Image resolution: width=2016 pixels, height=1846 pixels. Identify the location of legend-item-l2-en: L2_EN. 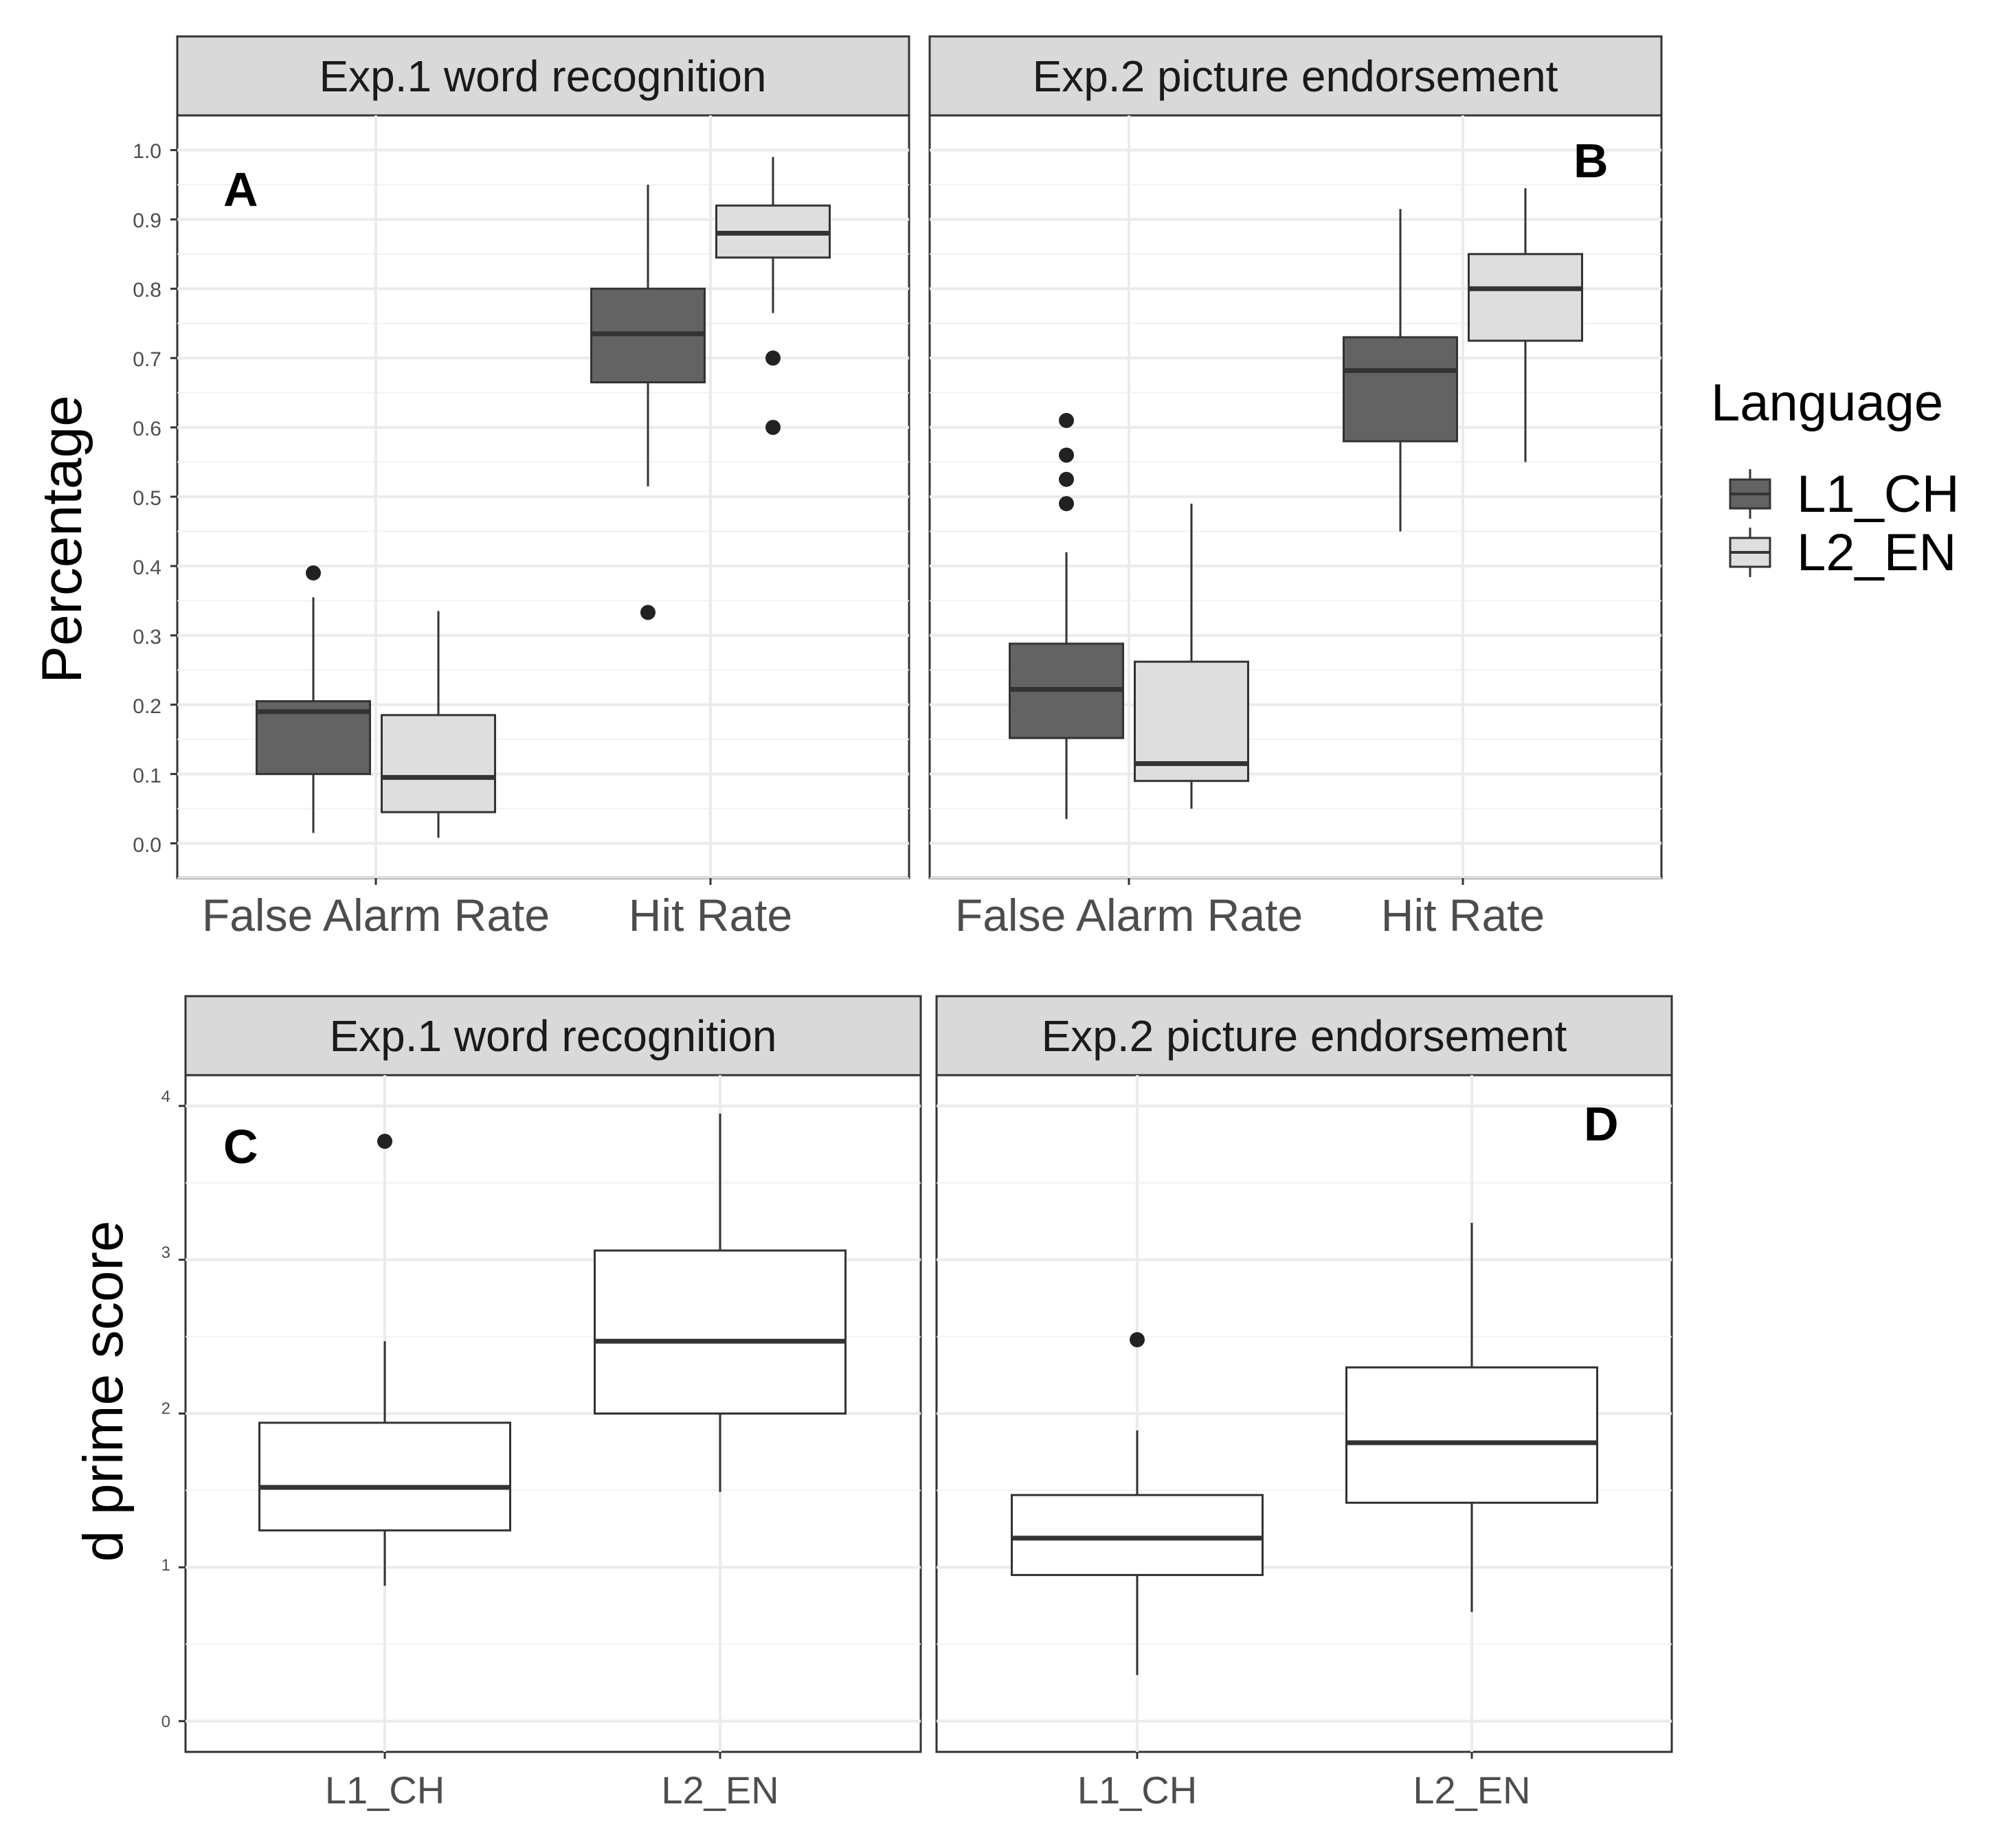
(1843, 553).